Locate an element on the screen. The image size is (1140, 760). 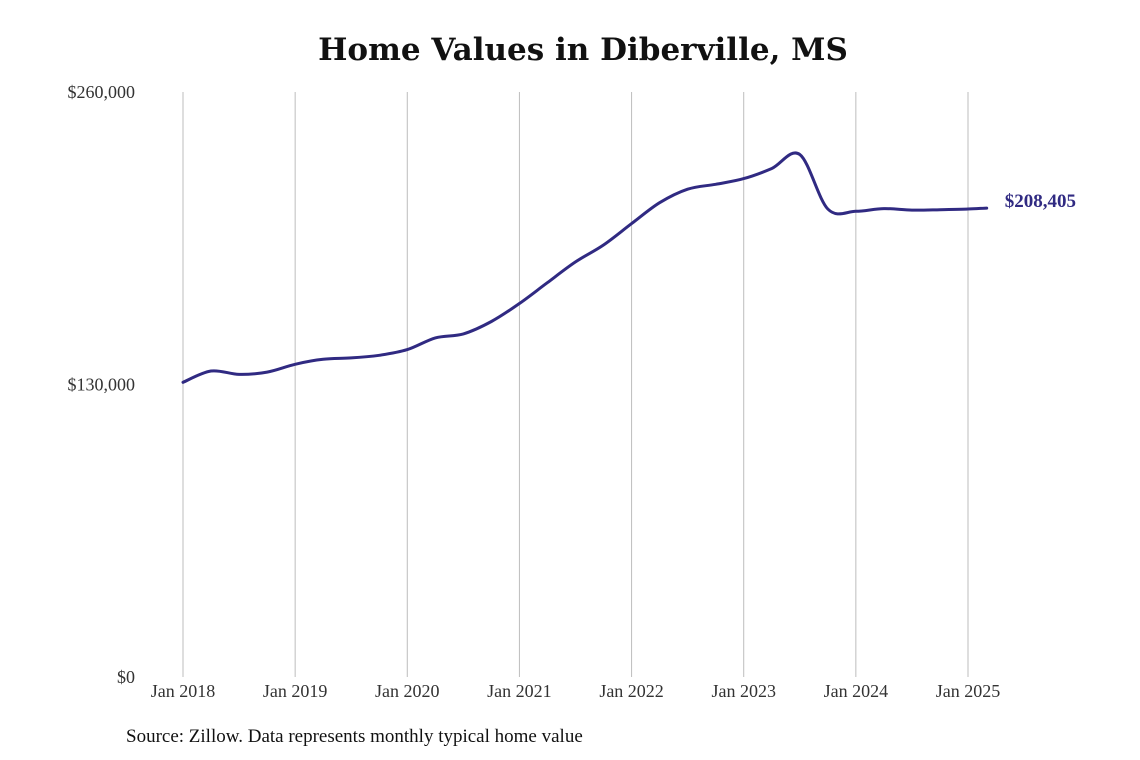
end-value-label: $208,405 is located at coordinates (1040, 201).